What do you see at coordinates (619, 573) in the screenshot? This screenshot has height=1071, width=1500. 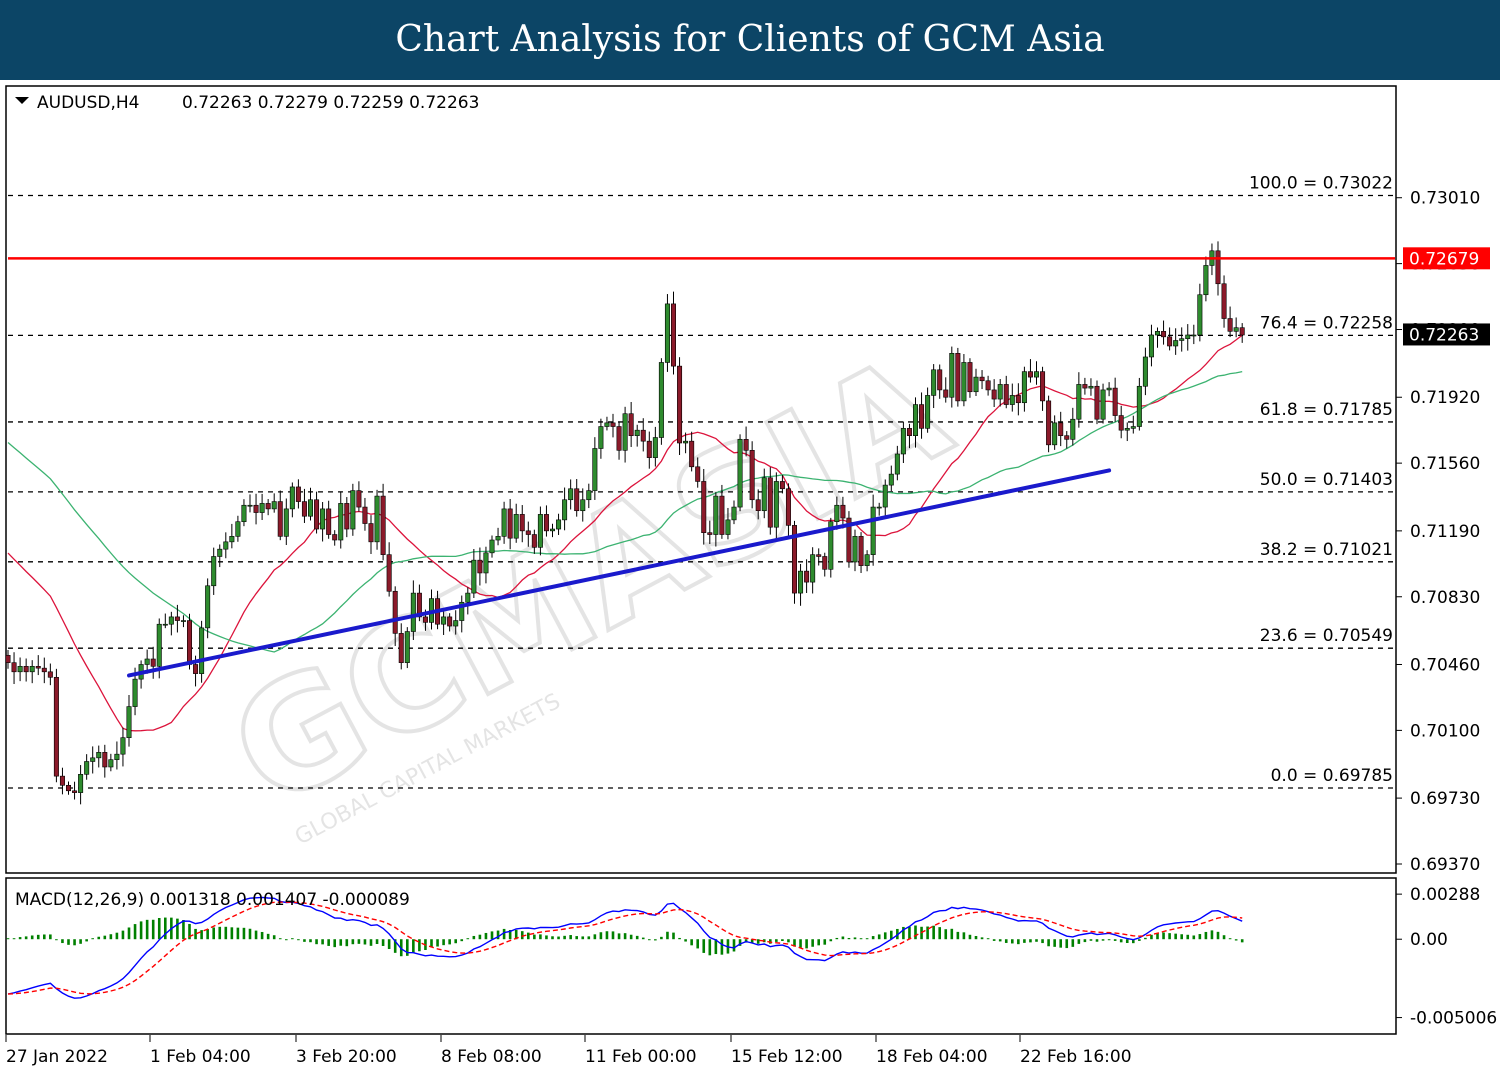 I see `support-trendline` at bounding box center [619, 573].